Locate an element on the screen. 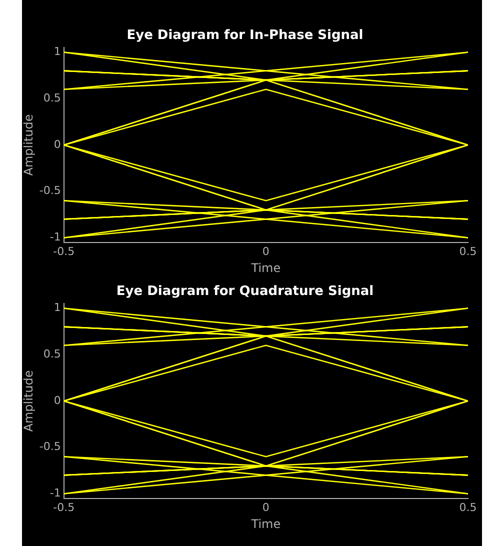  chart-title: Eye Diagram for In-Phase Signal is located at coordinates (245, 36).